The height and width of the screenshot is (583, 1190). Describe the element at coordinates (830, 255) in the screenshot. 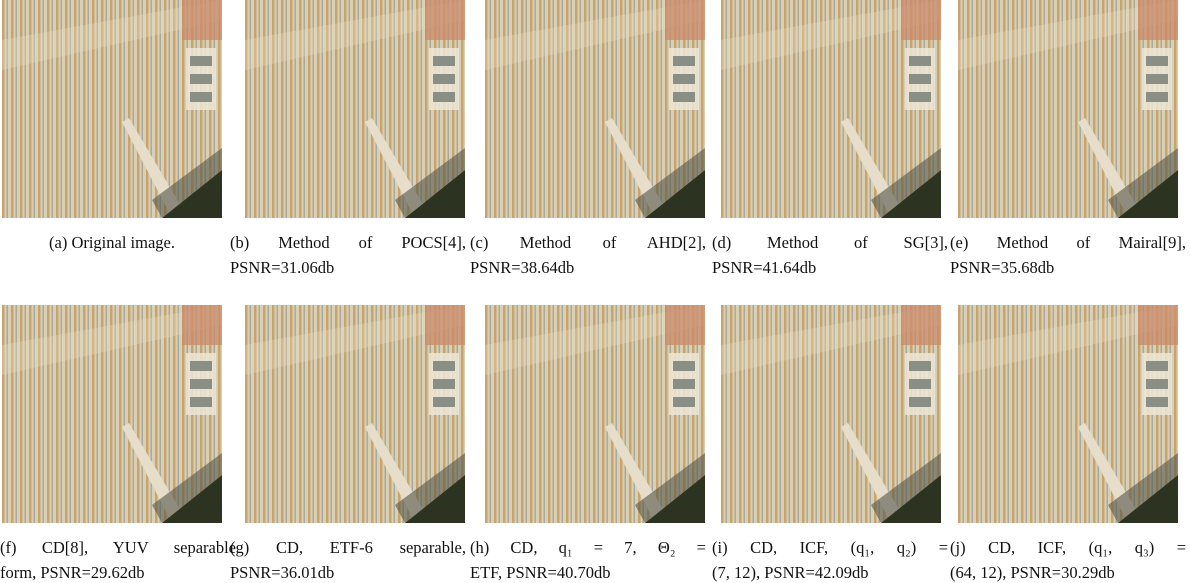

I see `caption: (d) Method of SG[3], PSNR=41.64db` at that location.